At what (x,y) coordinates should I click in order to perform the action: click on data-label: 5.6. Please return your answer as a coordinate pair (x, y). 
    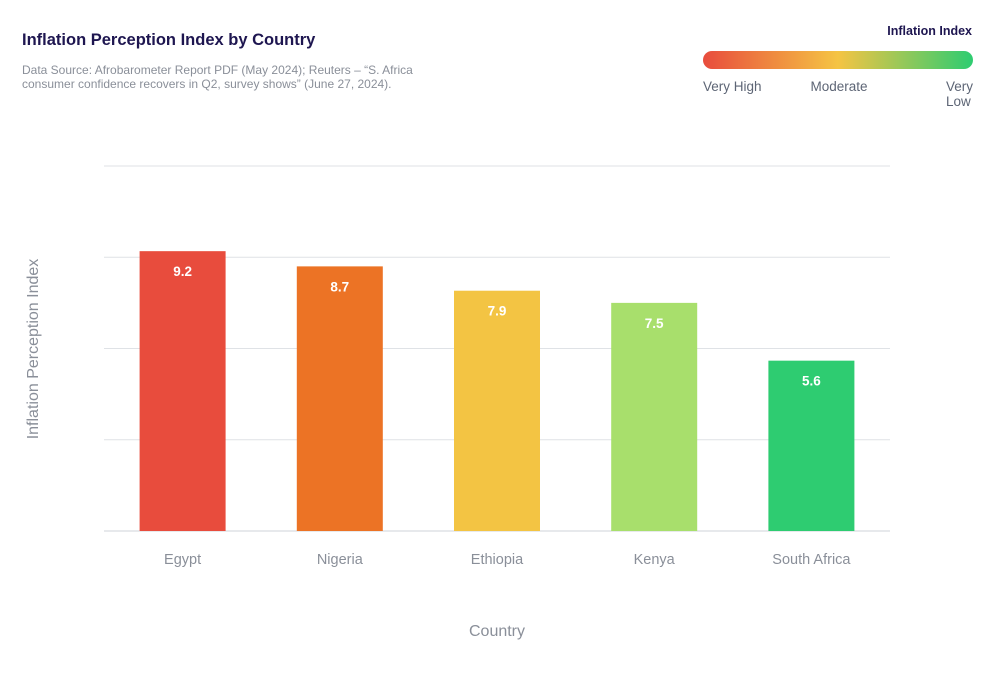
    Looking at the image, I should click on (811, 381).